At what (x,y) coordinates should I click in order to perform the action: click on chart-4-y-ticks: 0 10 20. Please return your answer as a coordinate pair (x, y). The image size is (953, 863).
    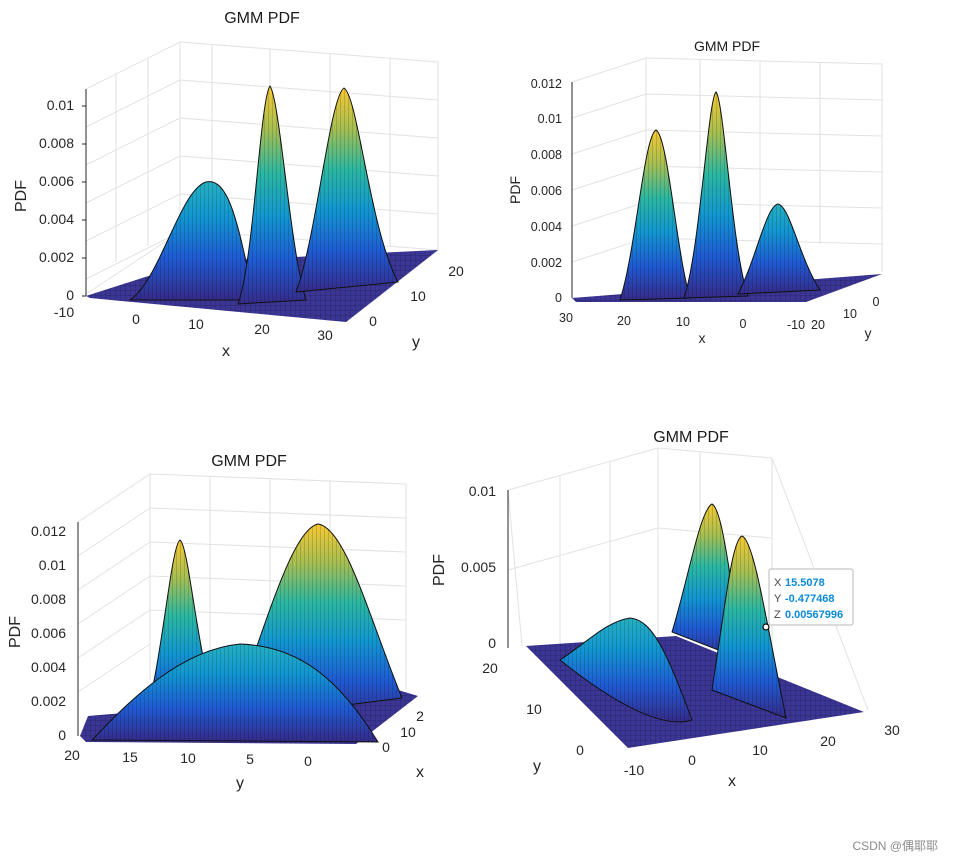
    Looking at the image, I should click on (533, 709).